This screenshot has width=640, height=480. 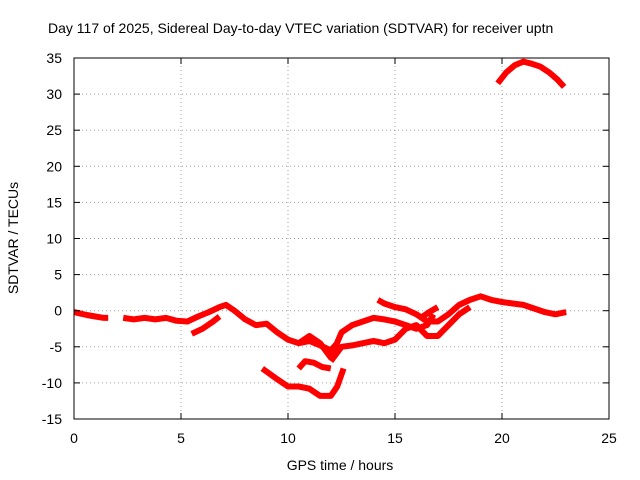 What do you see at coordinates (58, 275) in the screenshot?
I see `y-tick-label: 5` at bounding box center [58, 275].